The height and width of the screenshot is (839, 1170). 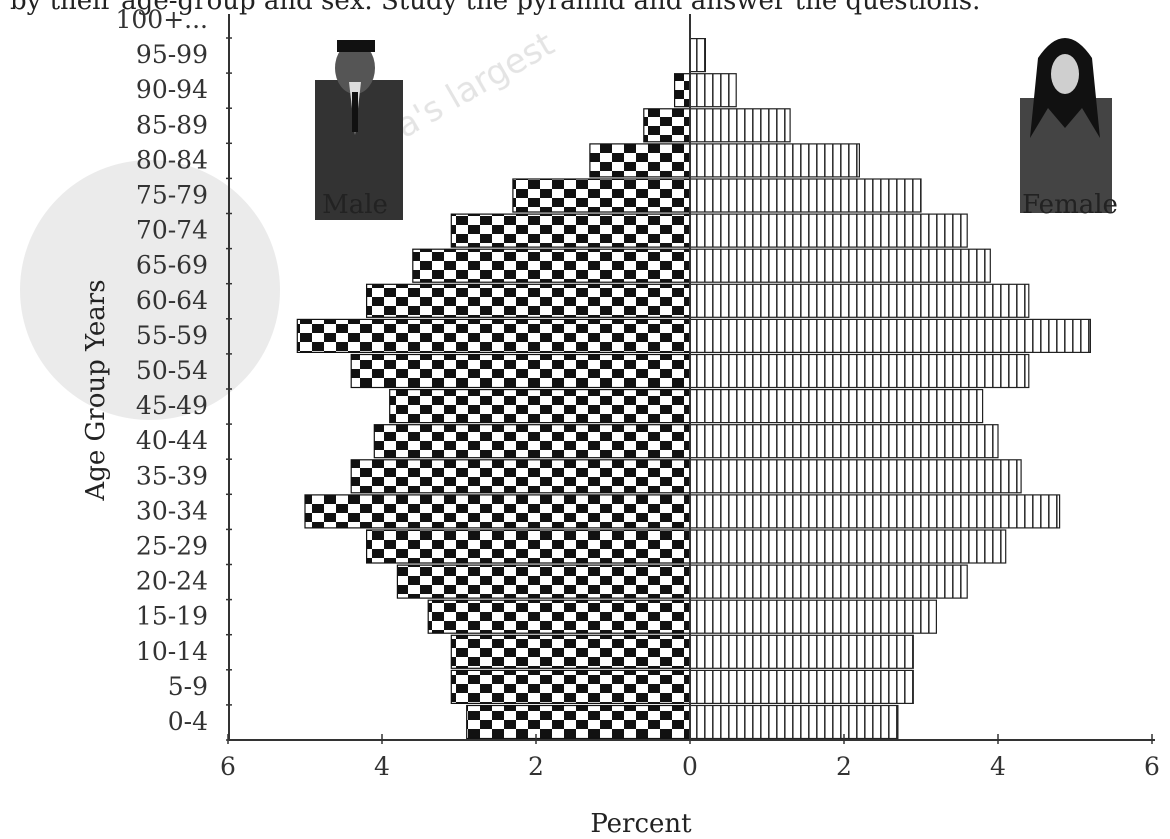 What do you see at coordinates (172, 510) in the screenshot?
I see `y-tick-label-30-34: 30-34` at bounding box center [172, 510].